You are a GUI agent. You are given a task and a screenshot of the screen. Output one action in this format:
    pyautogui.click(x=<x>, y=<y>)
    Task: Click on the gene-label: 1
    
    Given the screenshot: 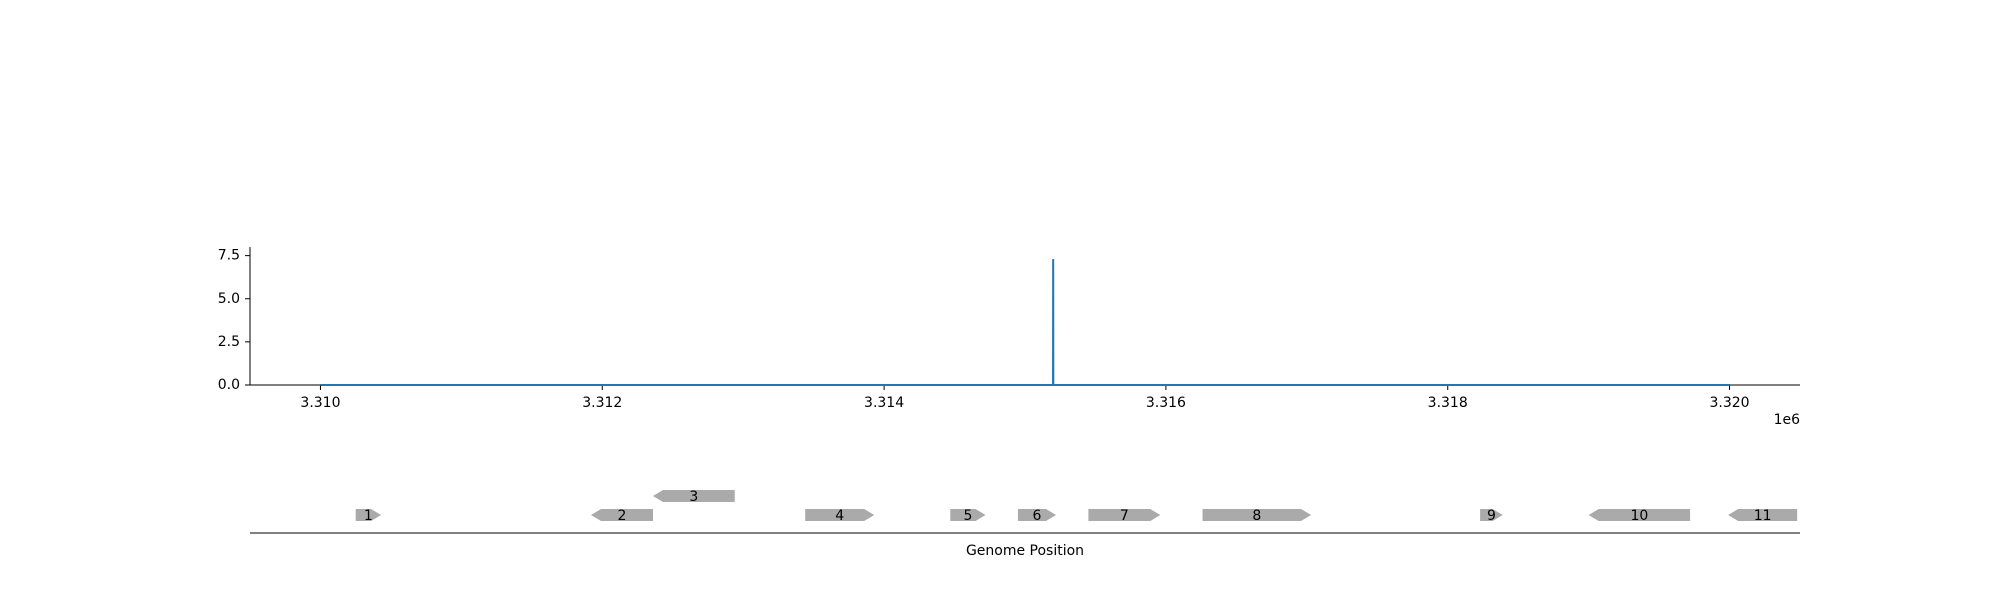 What is the action you would take?
    pyautogui.click(x=368, y=516)
    